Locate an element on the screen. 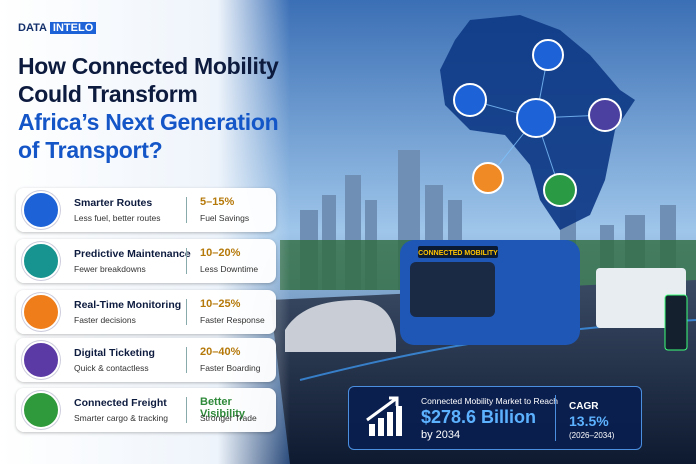  charger is located at coordinates (676, 322).